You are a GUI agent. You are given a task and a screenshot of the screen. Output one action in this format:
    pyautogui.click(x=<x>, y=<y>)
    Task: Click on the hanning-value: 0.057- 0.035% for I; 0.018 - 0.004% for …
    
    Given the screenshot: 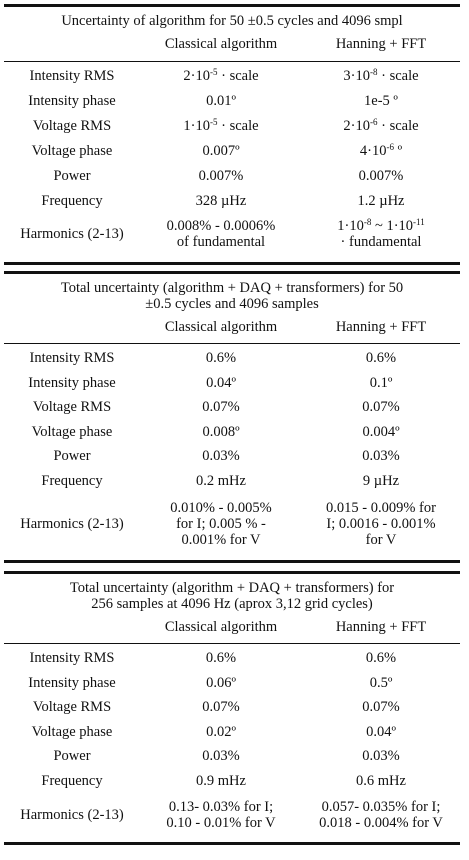 What is the action you would take?
    pyautogui.click(x=381, y=815)
    